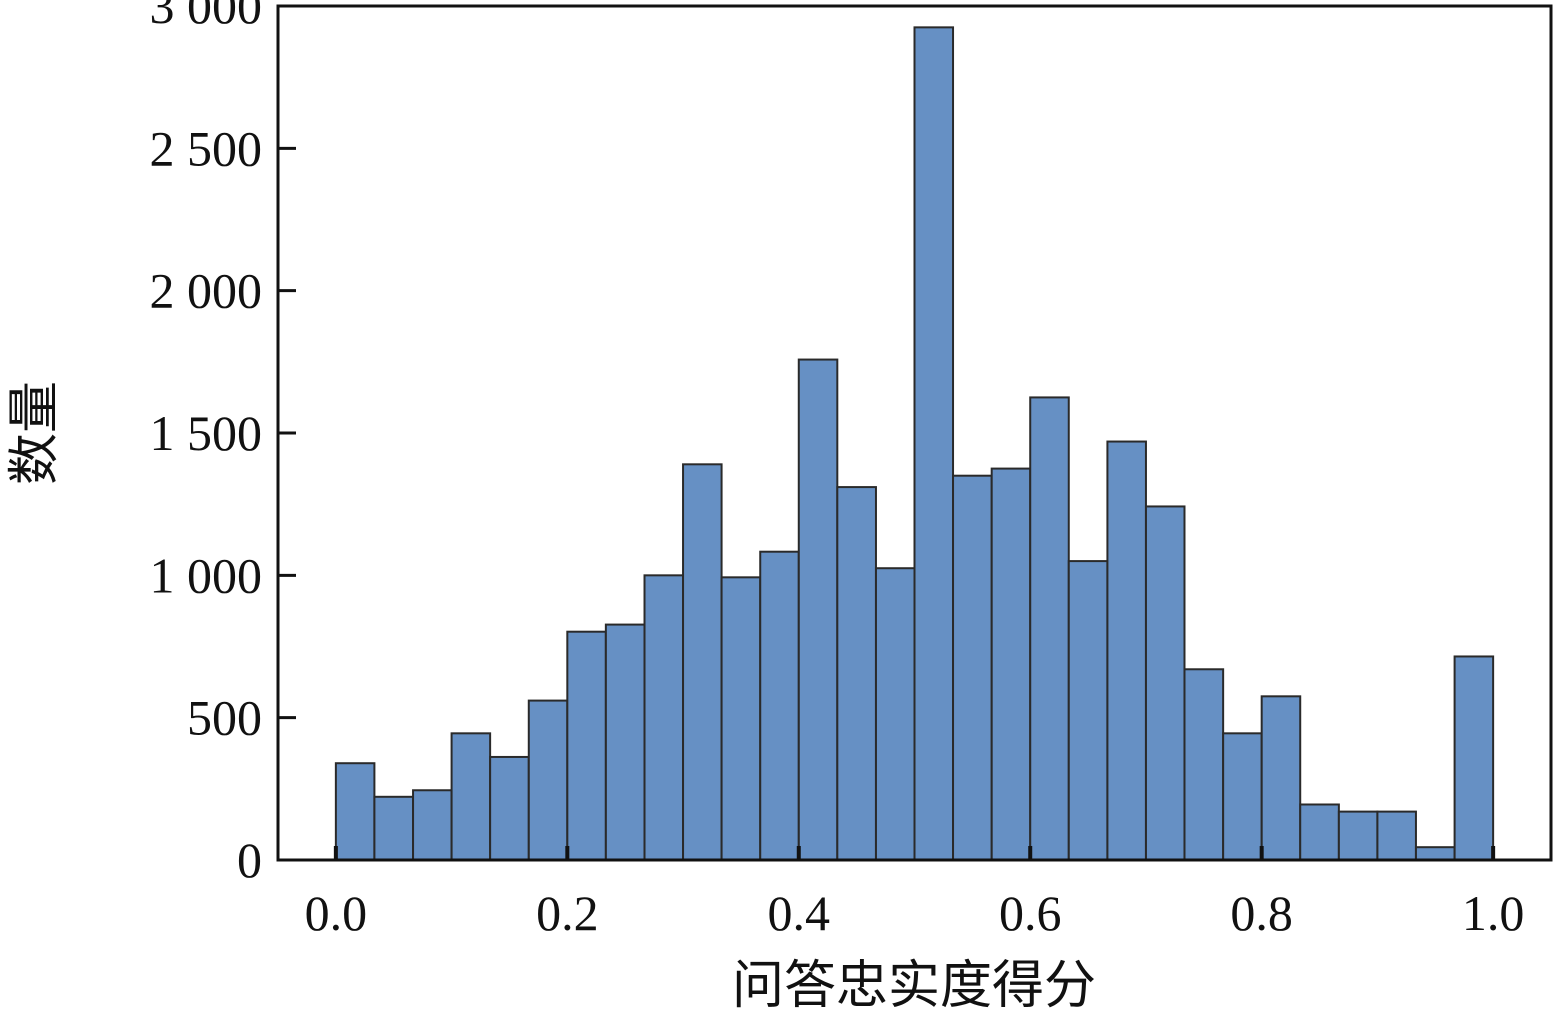 This screenshot has height=1018, width=1556. What do you see at coordinates (206, 148) in the screenshot?
I see `y-tick-label: 2 500` at bounding box center [206, 148].